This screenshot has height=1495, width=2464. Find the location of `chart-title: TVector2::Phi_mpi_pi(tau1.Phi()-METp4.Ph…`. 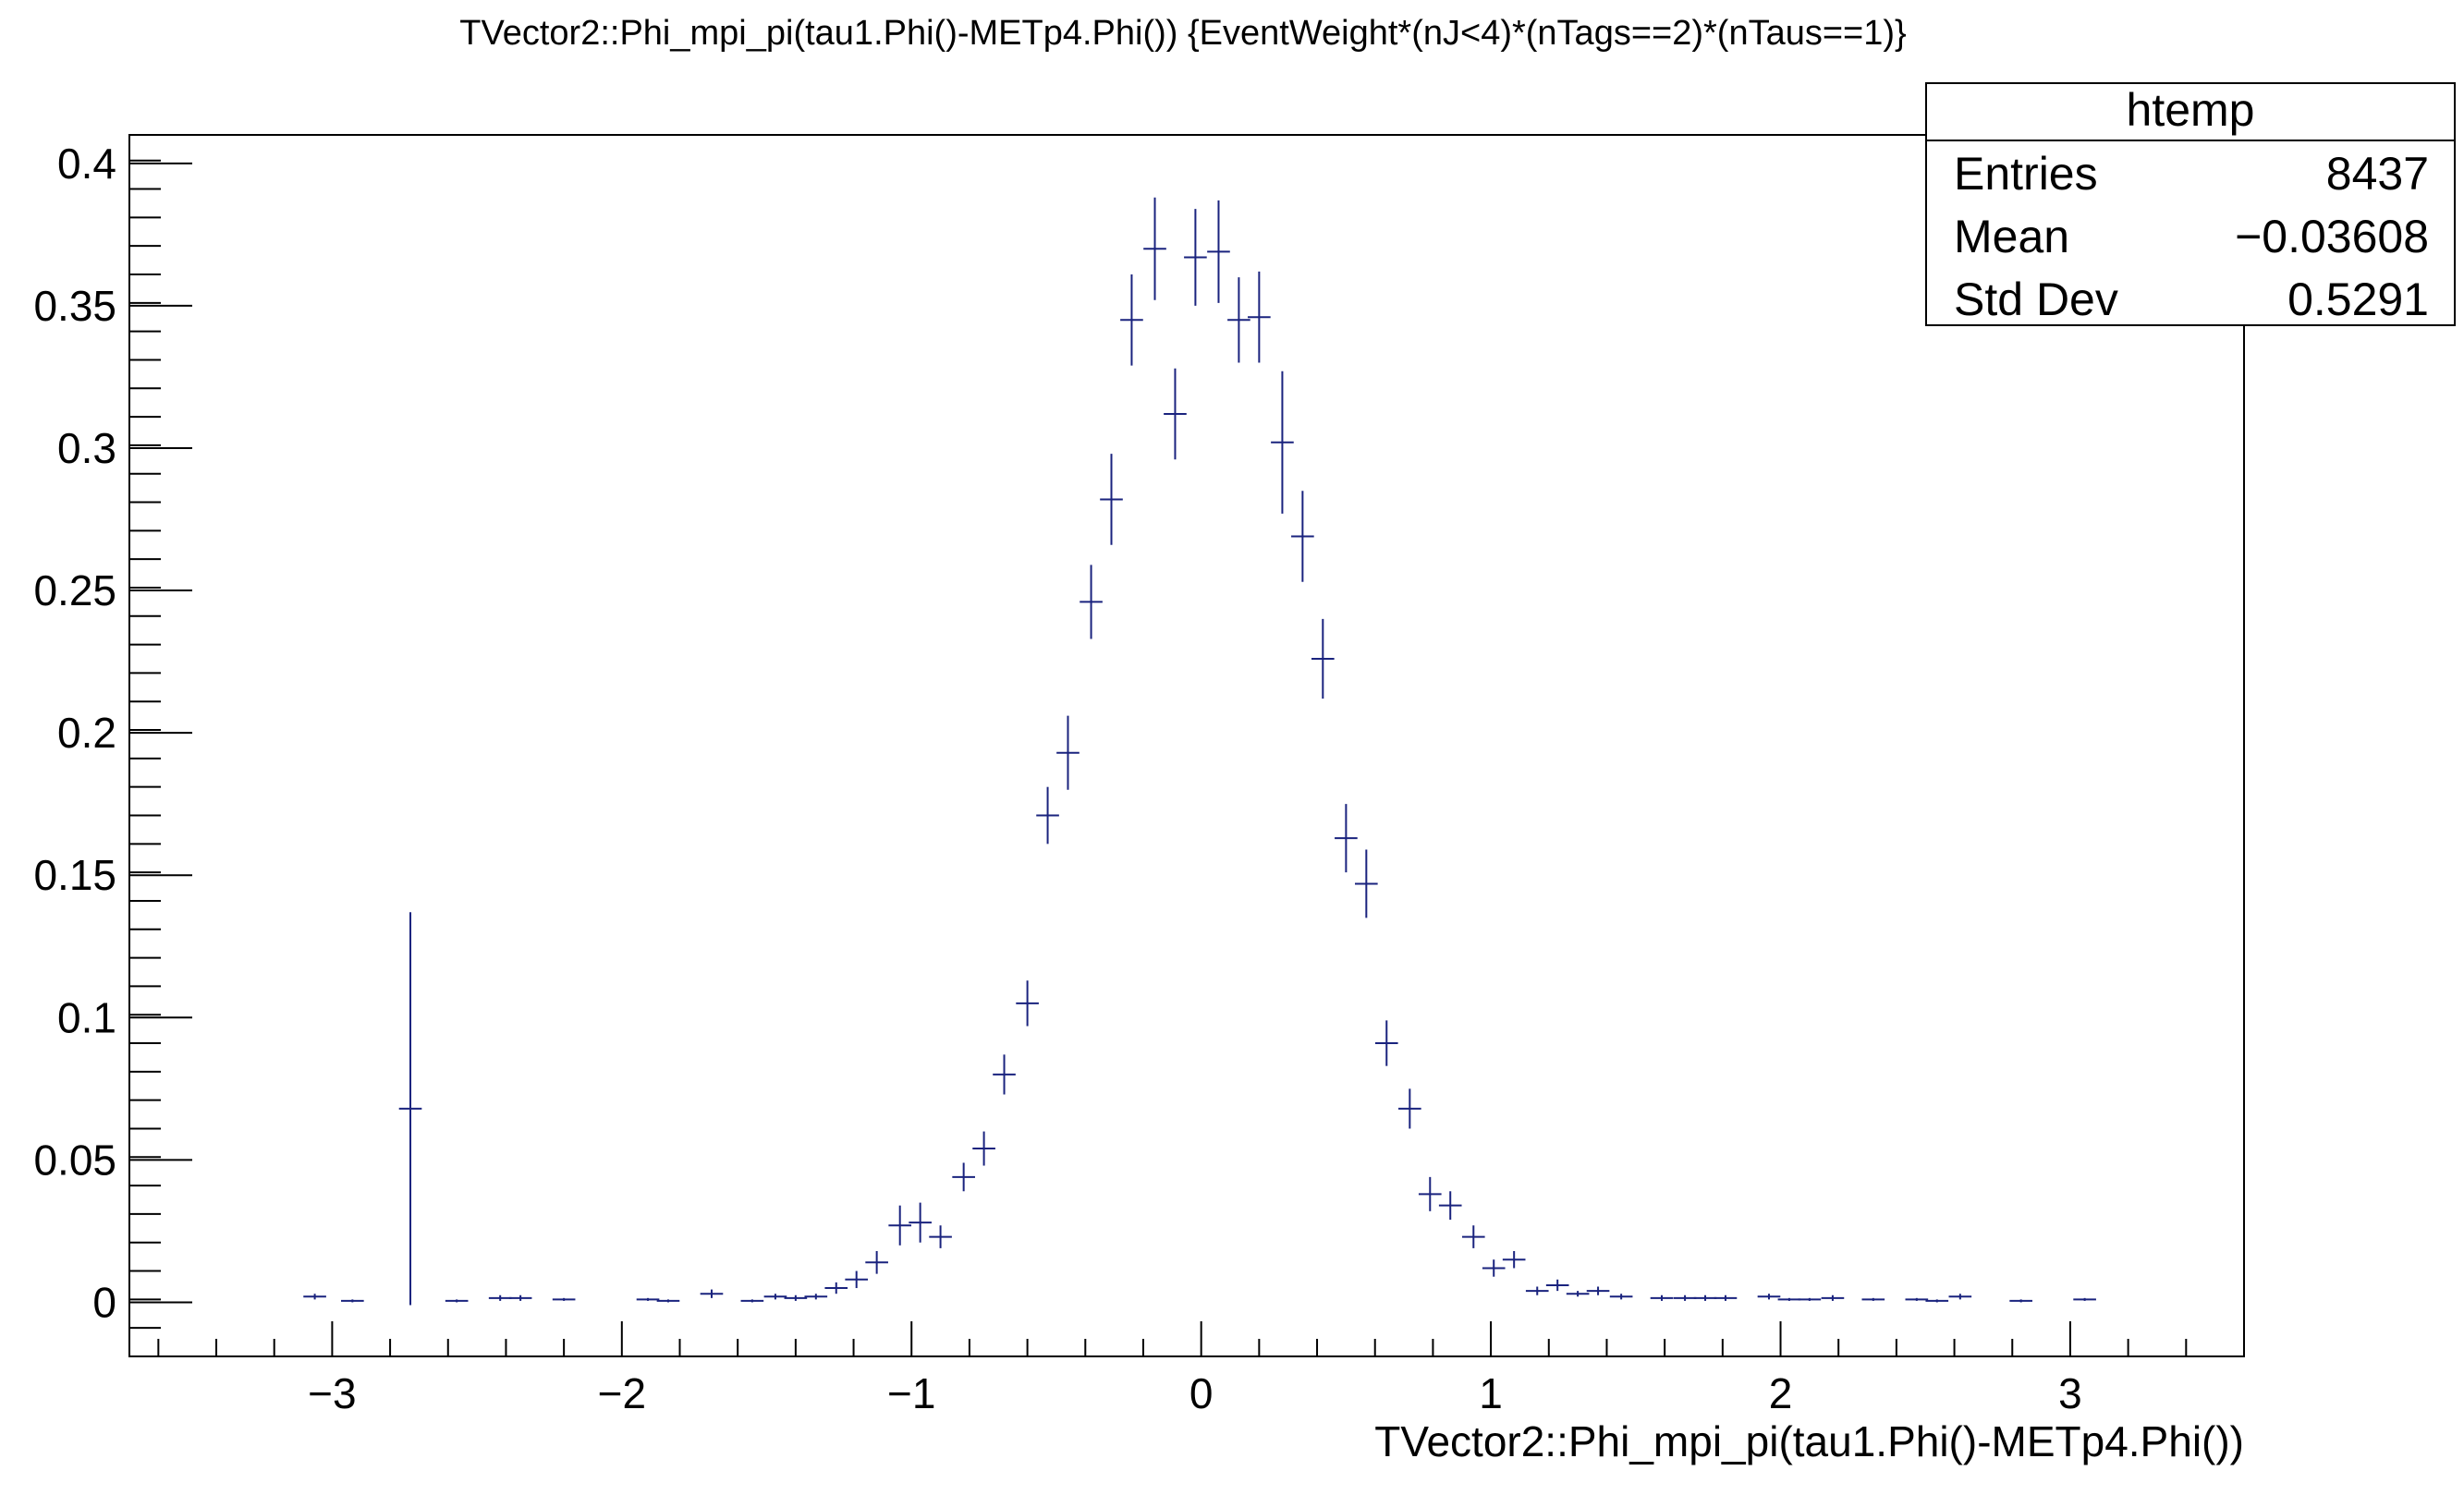

chart-title: TVector2::Phi_mpi_pi(tau1.Phi()-METp4.Ph… is located at coordinates (1182, 33).